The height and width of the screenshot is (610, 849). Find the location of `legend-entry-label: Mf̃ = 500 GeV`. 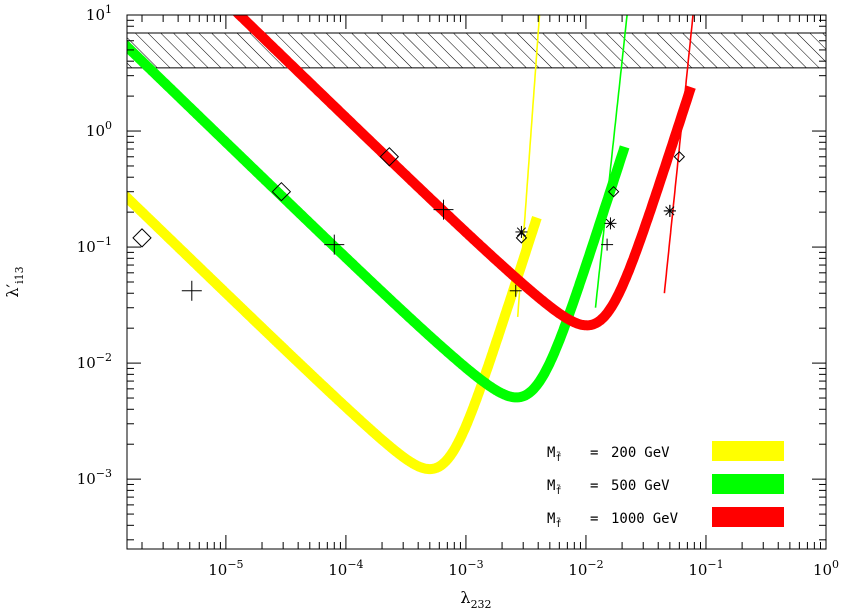

legend-entry-label: Mf̃ = 500 GeV is located at coordinates (608, 487).